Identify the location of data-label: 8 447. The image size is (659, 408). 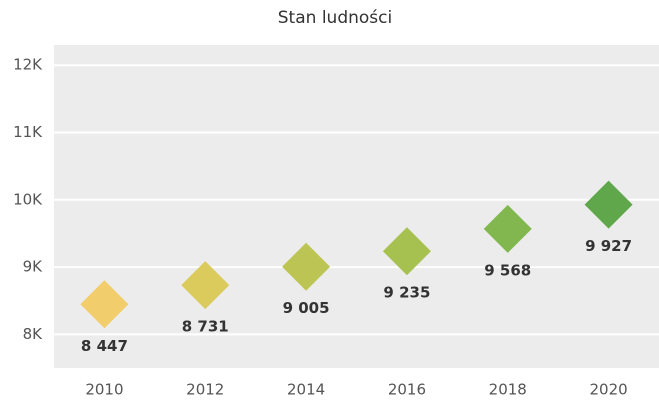
(104, 346).